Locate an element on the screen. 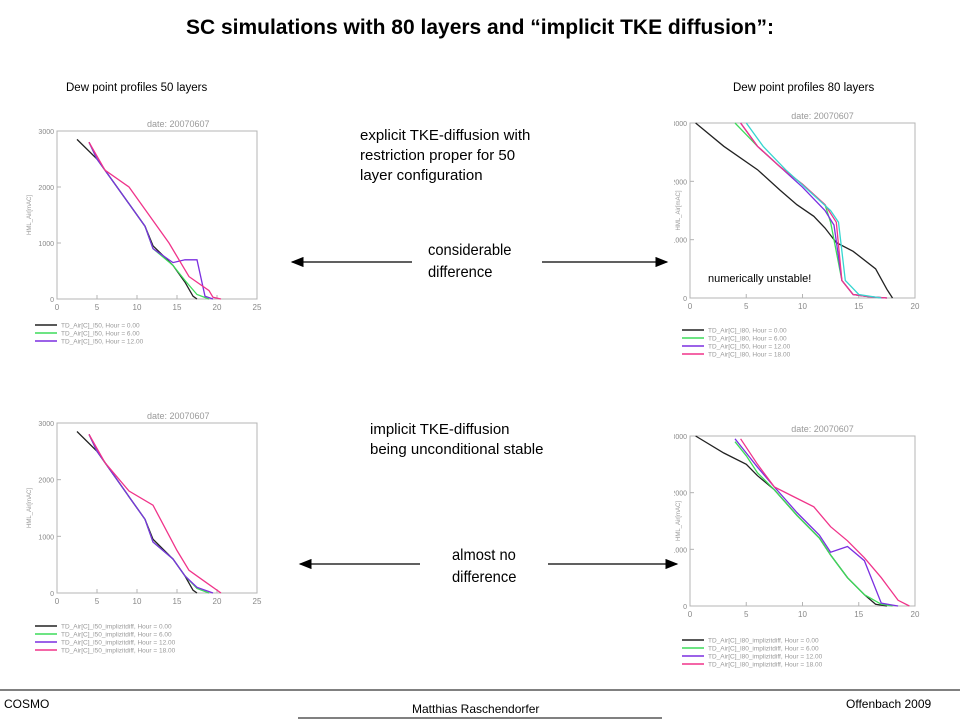  legend-label: TD_Air[C]_l50_implizitdiff, Hour = 18.00 is located at coordinates (118, 651).